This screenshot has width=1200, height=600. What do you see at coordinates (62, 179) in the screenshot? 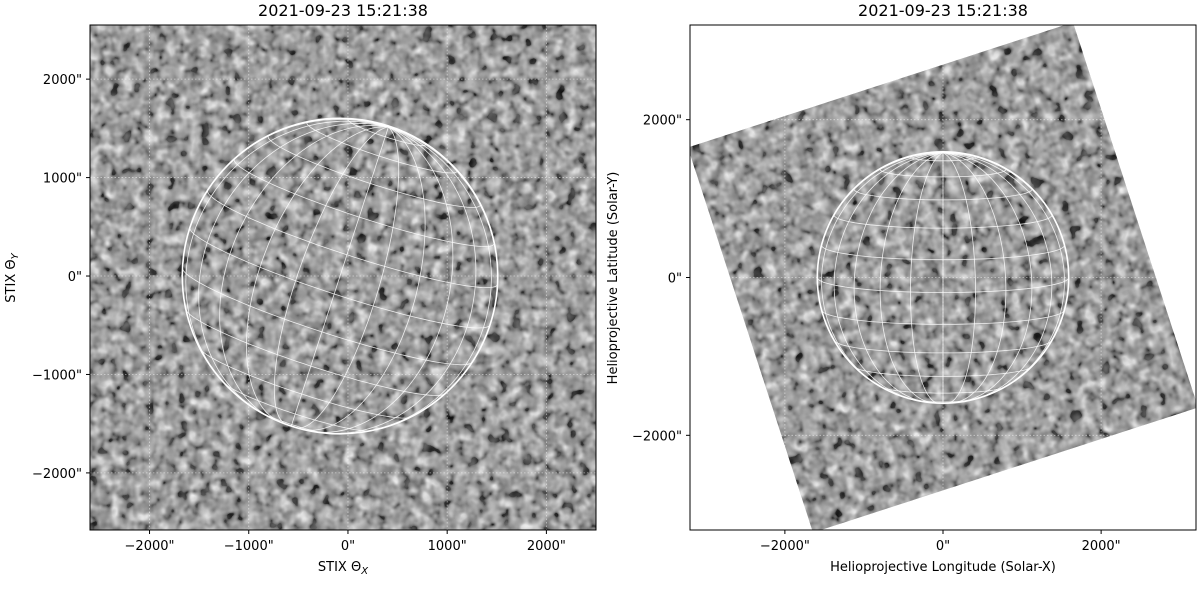
I see `y-tick-label: 1000"` at bounding box center [62, 179].